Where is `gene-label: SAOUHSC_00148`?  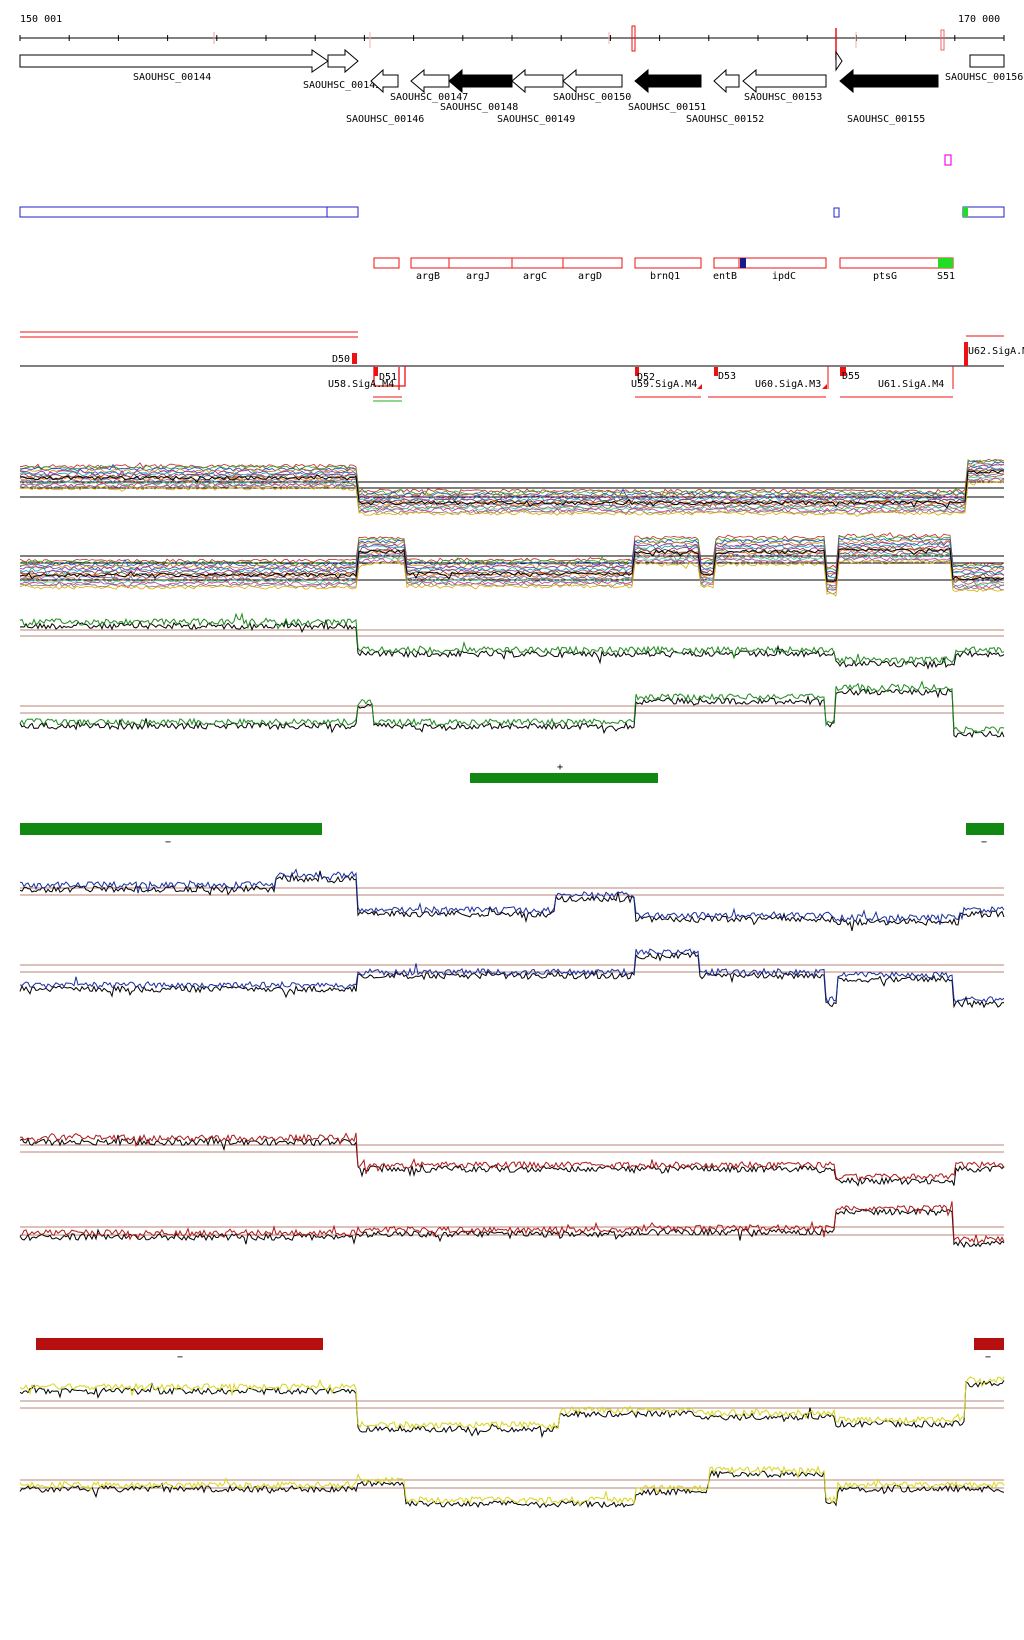 gene-label: SAOUHSC_00148 is located at coordinates (479, 107).